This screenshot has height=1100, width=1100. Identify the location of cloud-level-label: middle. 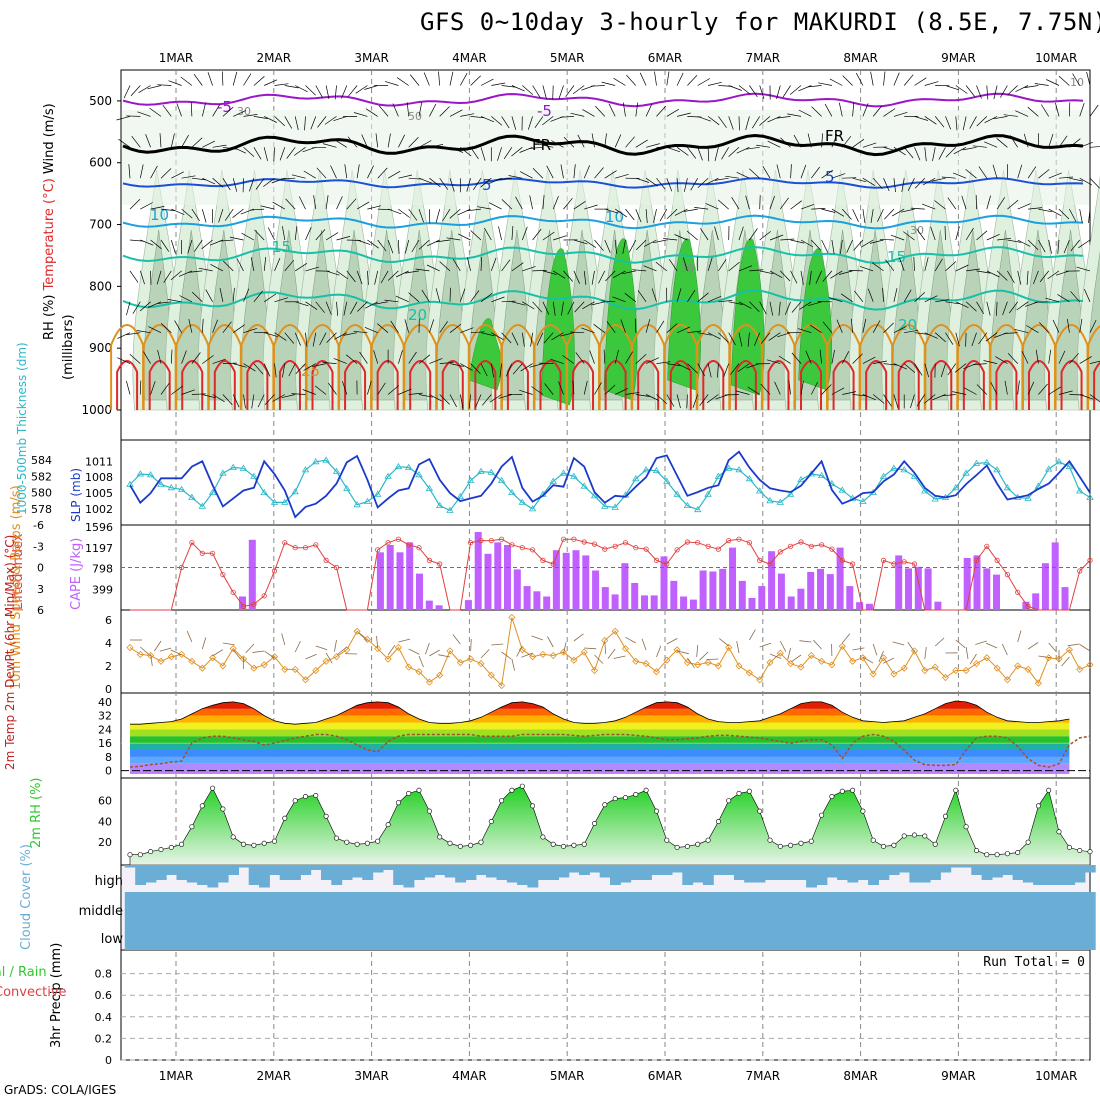
(101, 911).